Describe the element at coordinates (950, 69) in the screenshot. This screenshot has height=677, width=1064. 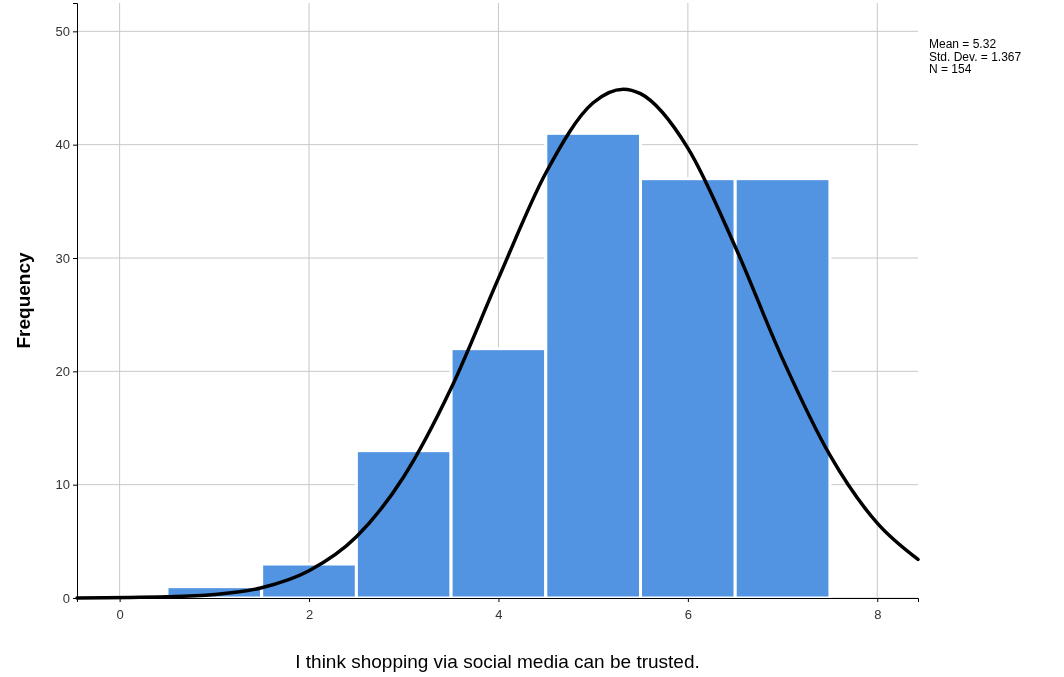
I see `text: N = 154` at that location.